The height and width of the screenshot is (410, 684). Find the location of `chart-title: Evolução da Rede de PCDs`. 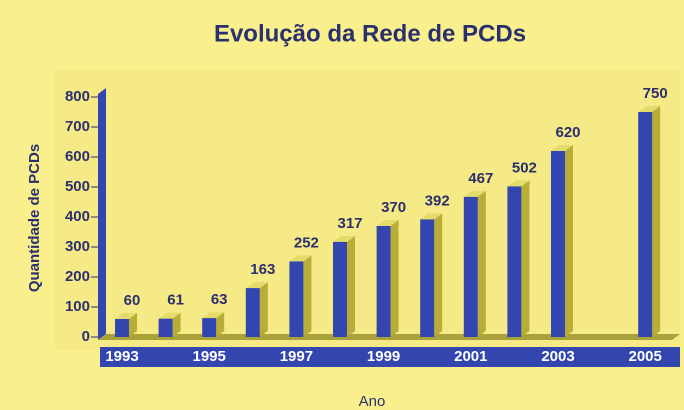

chart-title: Evolução da Rede de PCDs is located at coordinates (370, 33).